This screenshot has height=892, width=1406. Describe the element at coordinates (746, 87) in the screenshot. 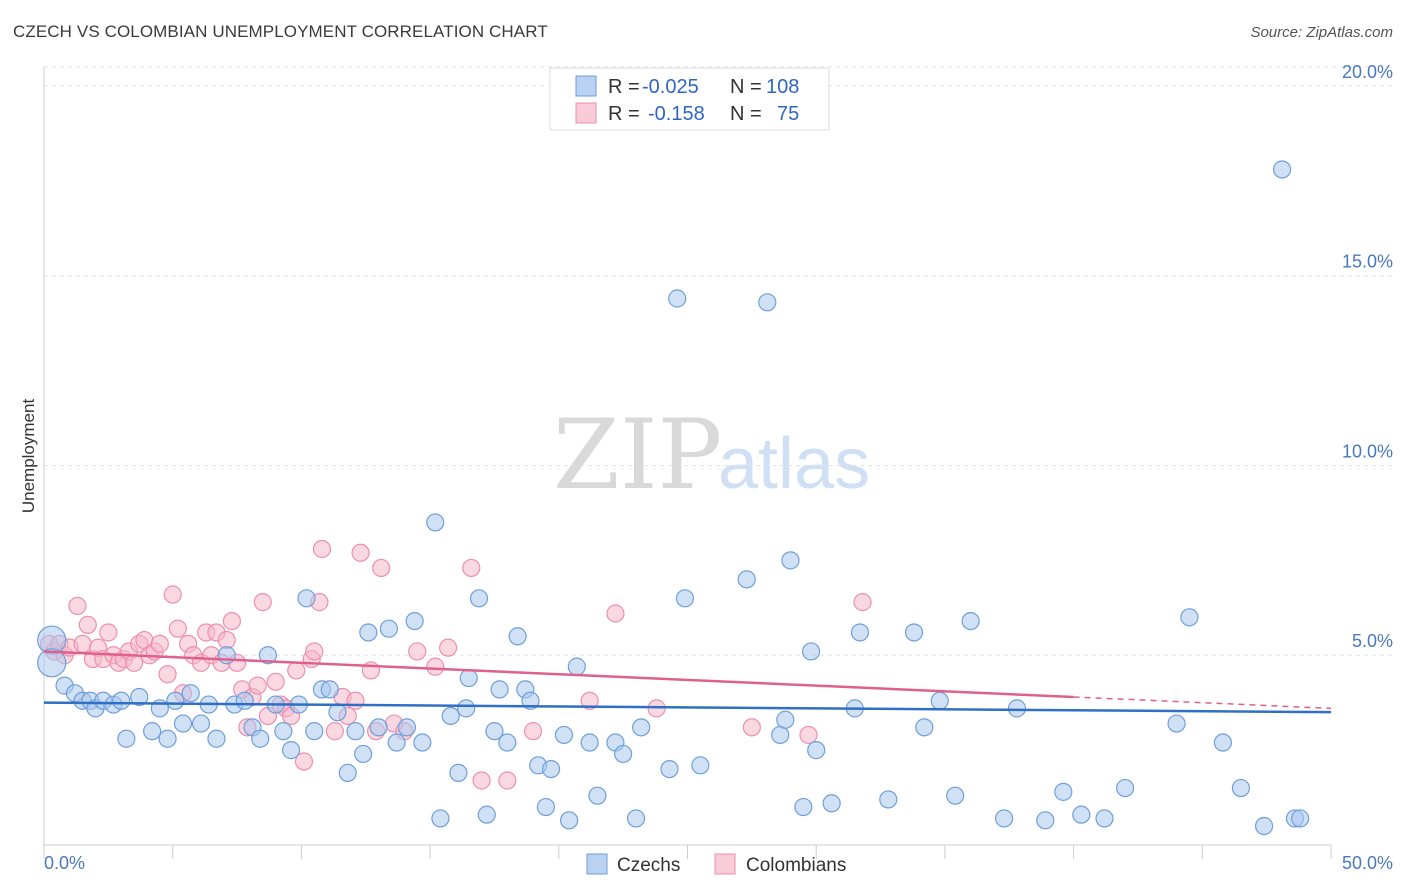

I see `legend-czech-n-label: N =` at that location.